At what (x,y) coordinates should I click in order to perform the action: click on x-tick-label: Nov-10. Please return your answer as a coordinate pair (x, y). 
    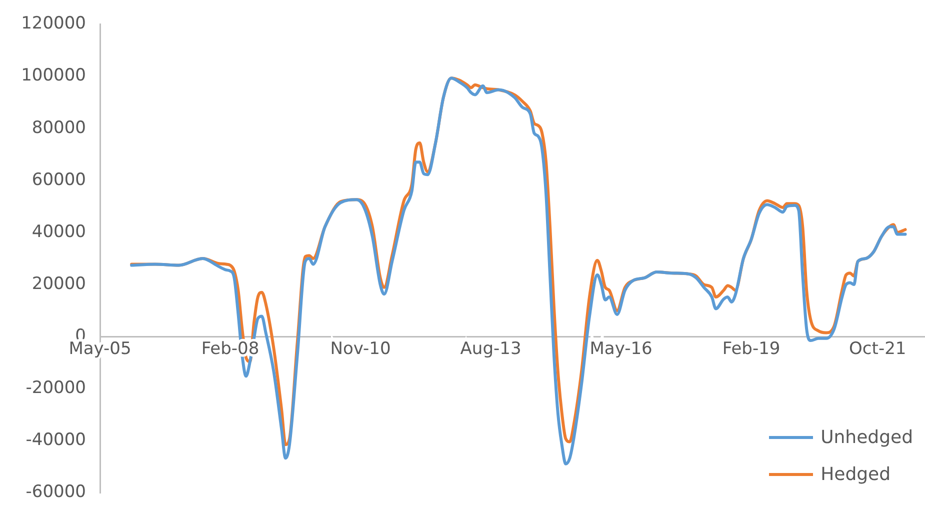
    Looking at the image, I should click on (360, 349).